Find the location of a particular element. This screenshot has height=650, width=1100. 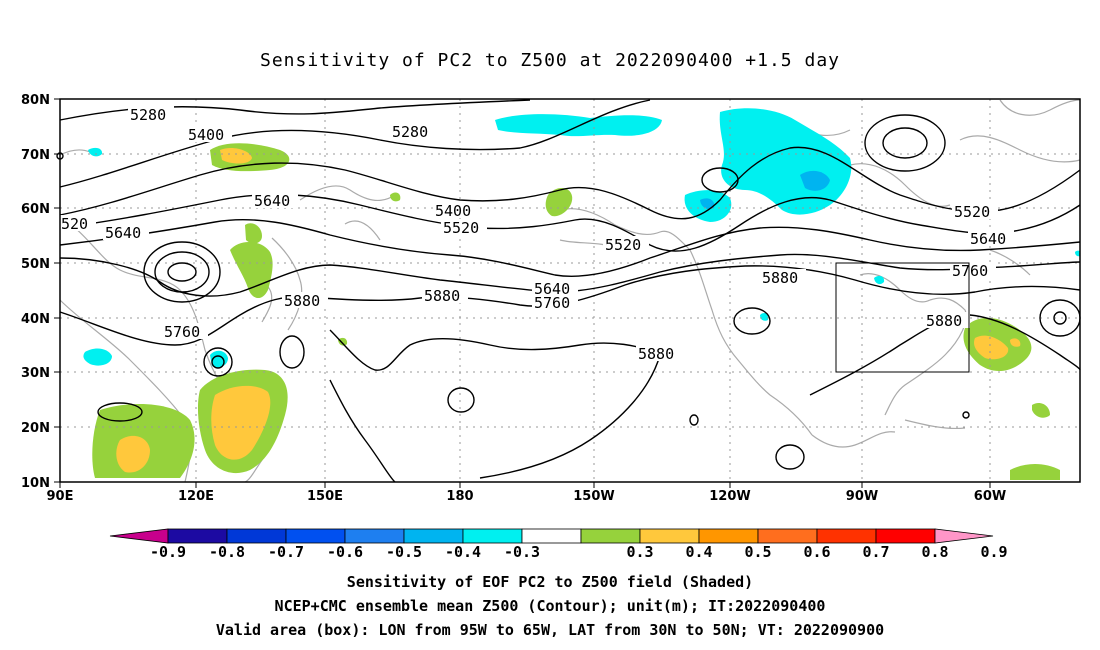

lon-label: 180 is located at coordinates (459, 496).